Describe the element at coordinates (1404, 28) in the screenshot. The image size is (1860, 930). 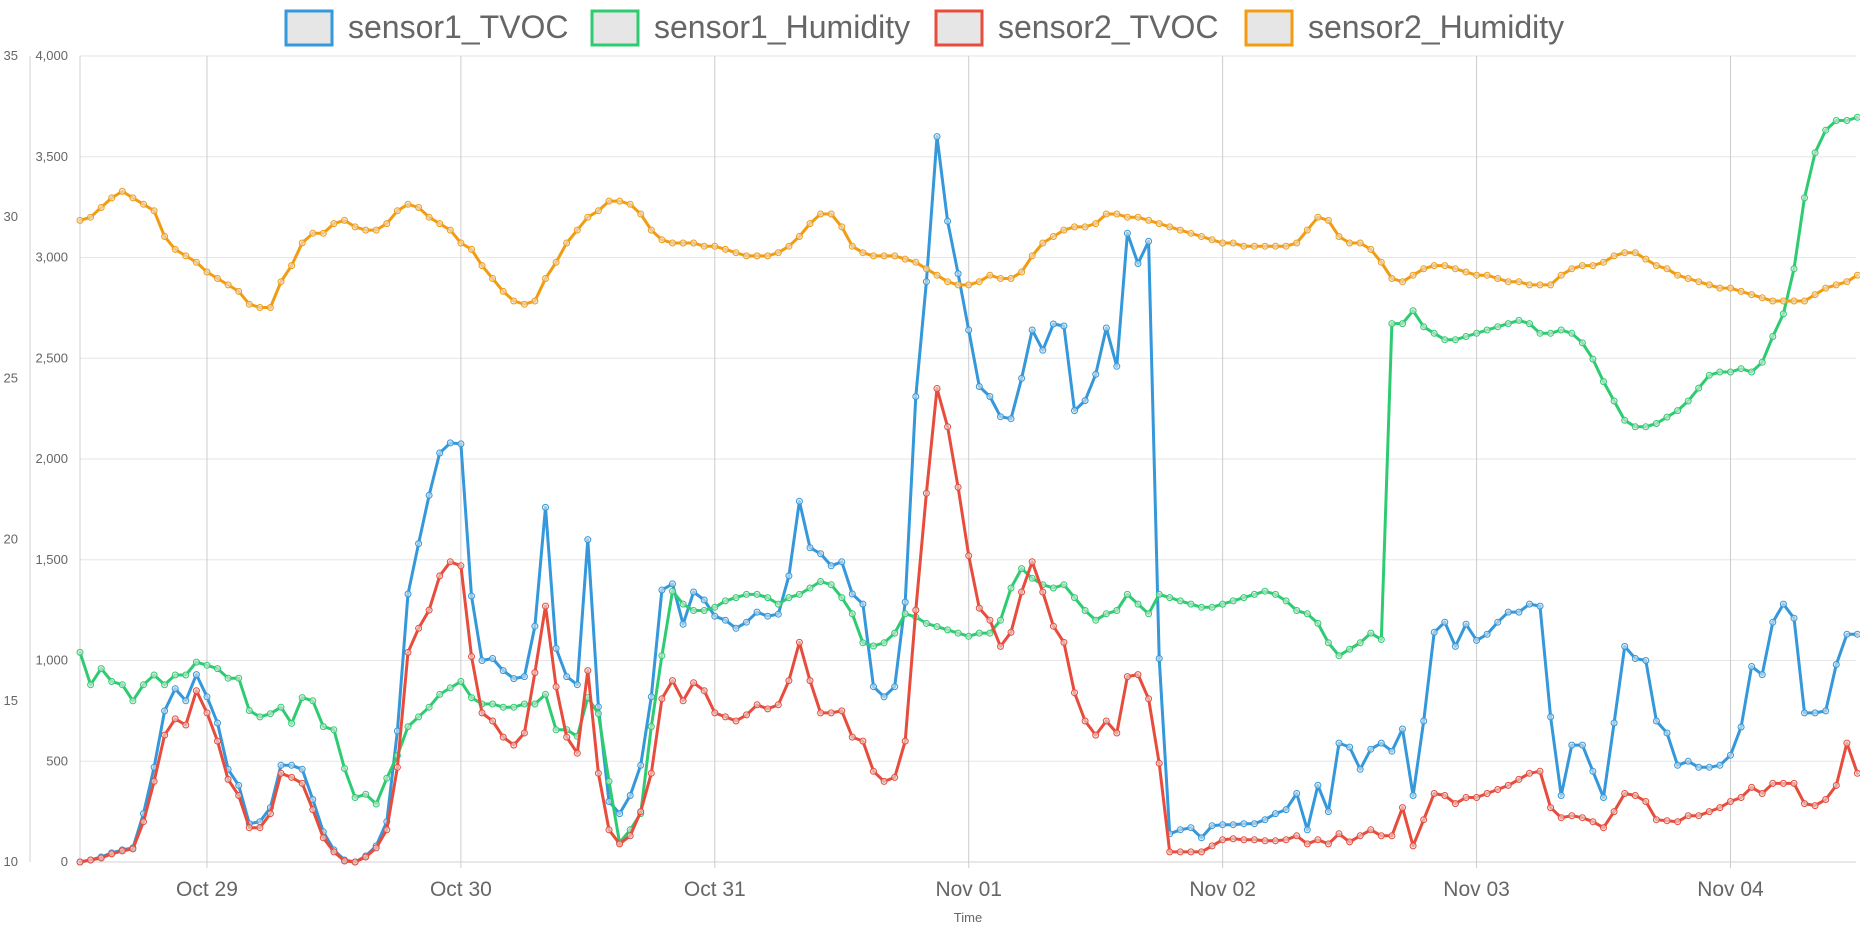
I see `legend-item-sensor2_Humidity: sensor2_Humidity` at that location.